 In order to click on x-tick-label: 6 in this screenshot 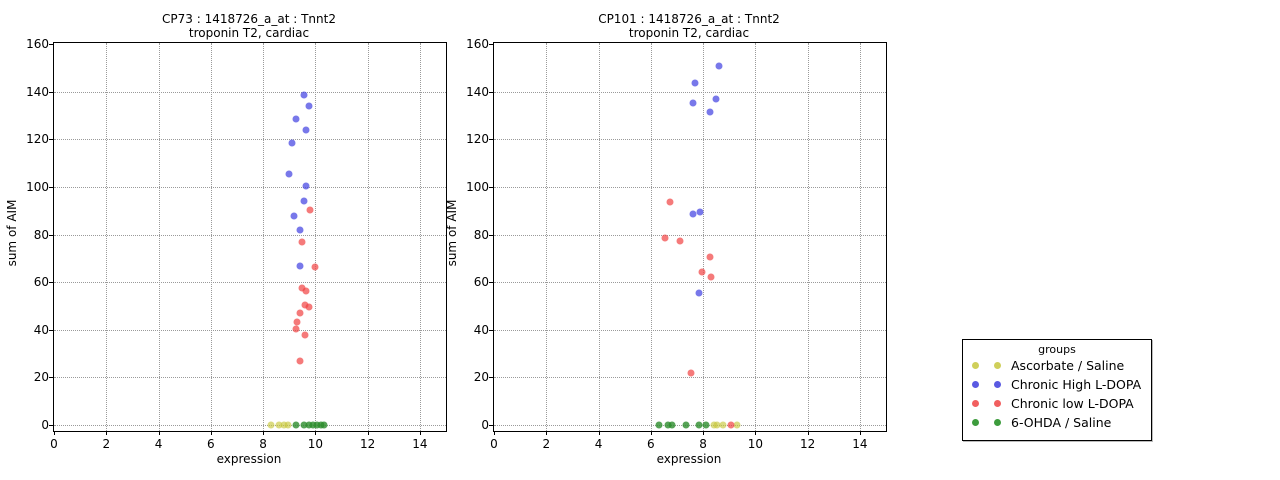, I will do `click(210, 444)`.